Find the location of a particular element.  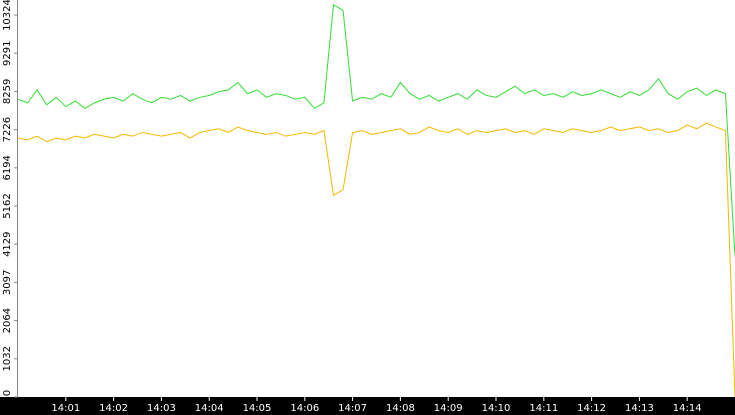

x-tick-label: 14:10 is located at coordinates (496, 408).